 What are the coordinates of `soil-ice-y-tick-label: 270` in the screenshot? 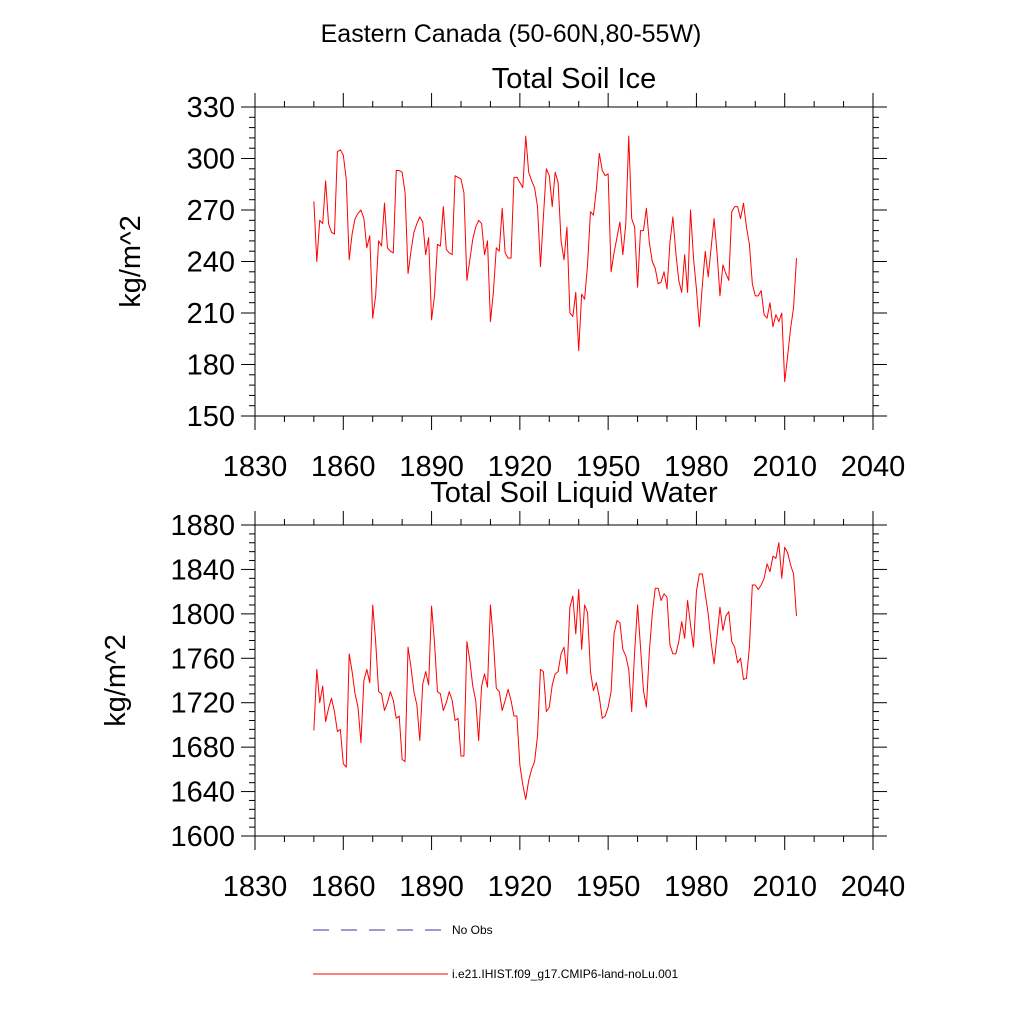 It's located at (211, 211).